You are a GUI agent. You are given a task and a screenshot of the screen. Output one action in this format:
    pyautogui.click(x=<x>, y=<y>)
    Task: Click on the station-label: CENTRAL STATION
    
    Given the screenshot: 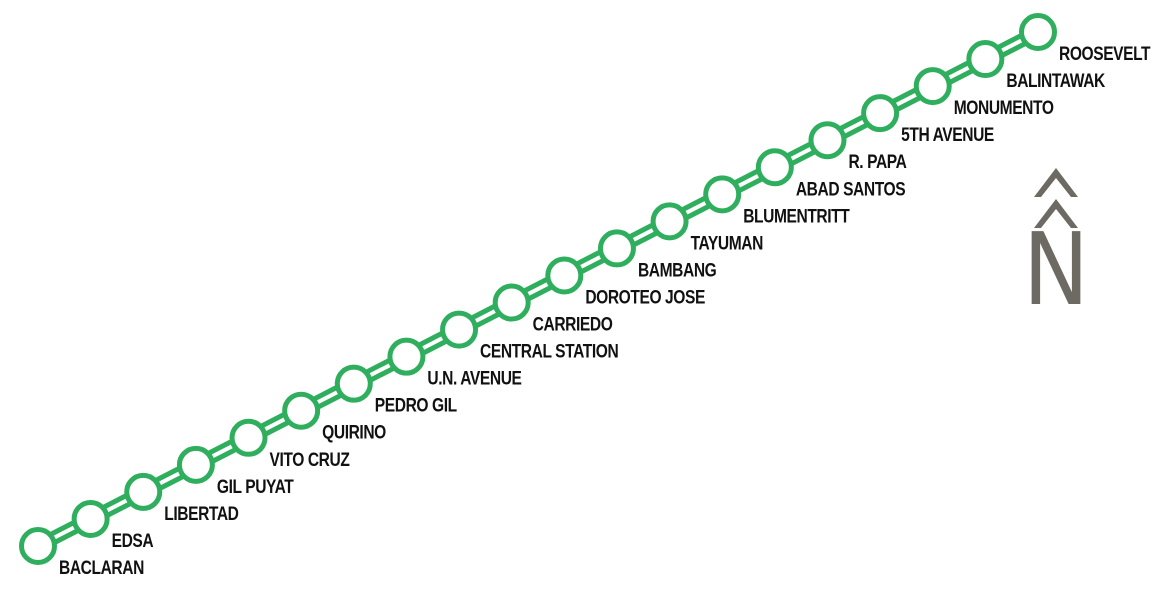 What is the action you would take?
    pyautogui.click(x=549, y=351)
    